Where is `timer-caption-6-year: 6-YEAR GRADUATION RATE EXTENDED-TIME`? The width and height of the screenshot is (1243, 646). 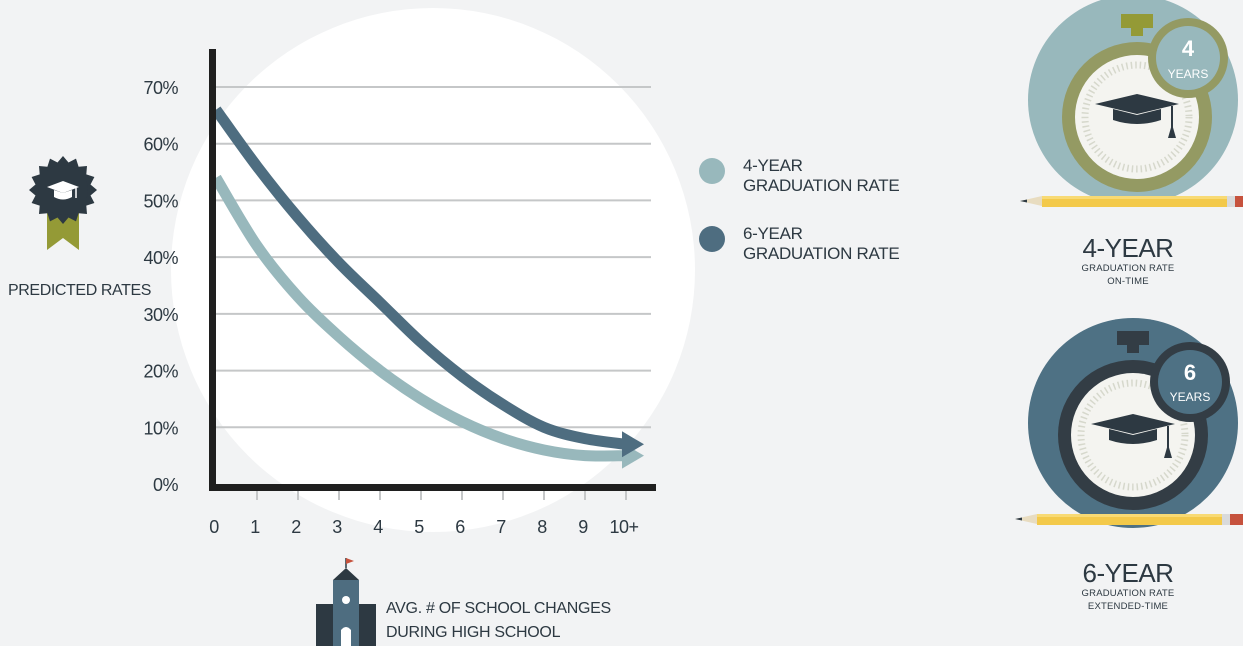
timer-caption-6-year: 6-YEAR GRADUATION RATE EXTENDED-TIME is located at coordinates (1128, 586).